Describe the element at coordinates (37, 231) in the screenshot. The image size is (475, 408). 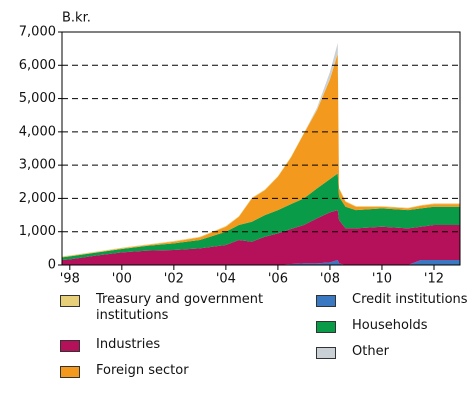
I see `y-tick-label: 1,000` at that location.